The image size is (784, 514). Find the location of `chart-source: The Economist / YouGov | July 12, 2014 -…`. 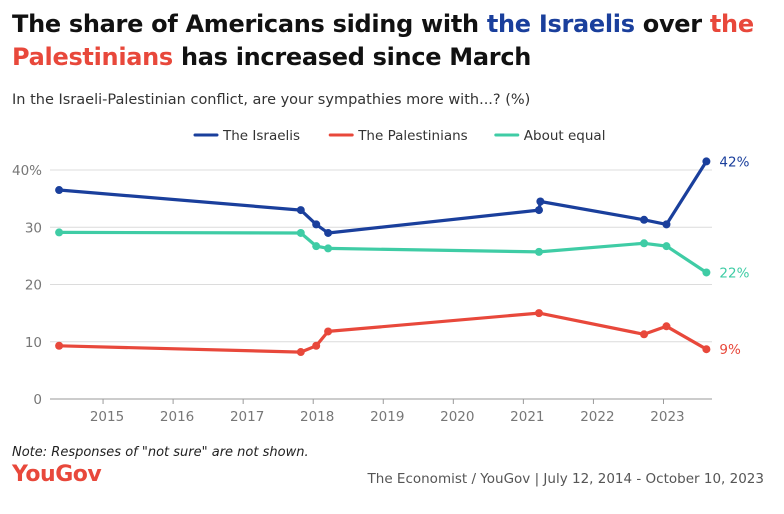

chart-source: The Economist / YouGov | July 12, 2014 -… is located at coordinates (565, 479).